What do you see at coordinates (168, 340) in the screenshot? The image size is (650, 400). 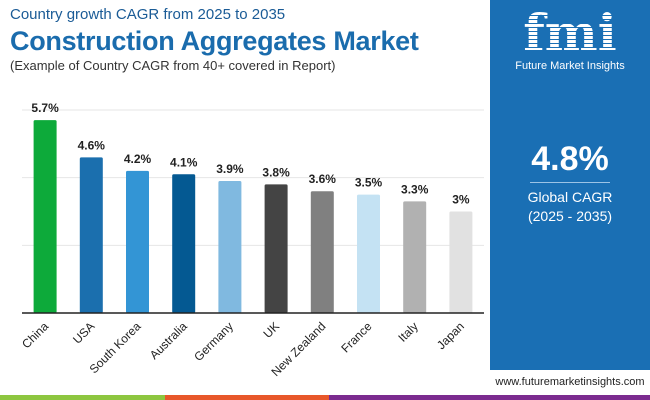 I see `x-tick-label: Australia` at bounding box center [168, 340].